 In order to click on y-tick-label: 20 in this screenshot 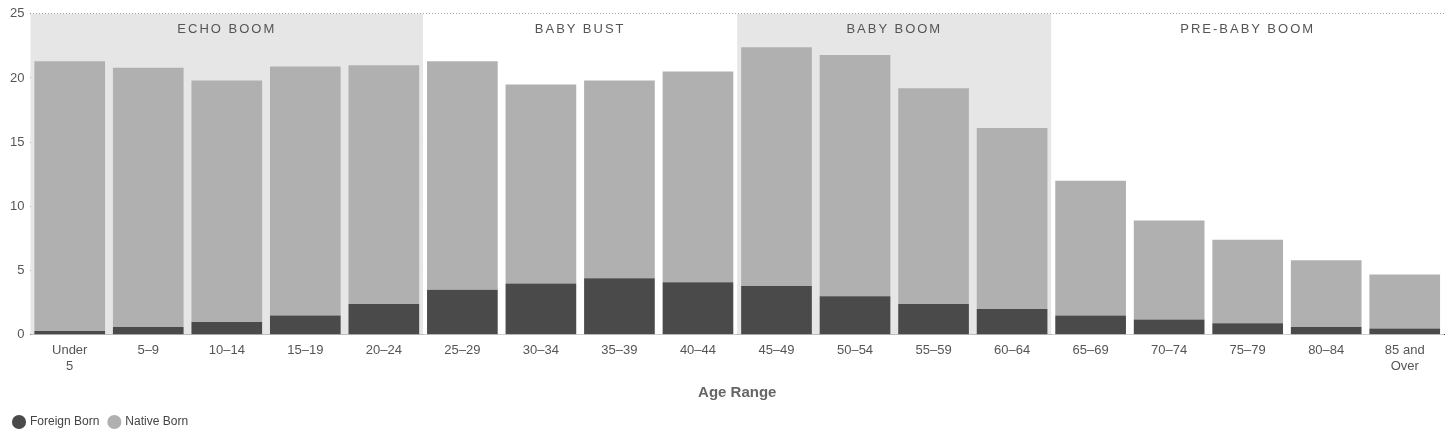, I will do `click(17, 77)`.